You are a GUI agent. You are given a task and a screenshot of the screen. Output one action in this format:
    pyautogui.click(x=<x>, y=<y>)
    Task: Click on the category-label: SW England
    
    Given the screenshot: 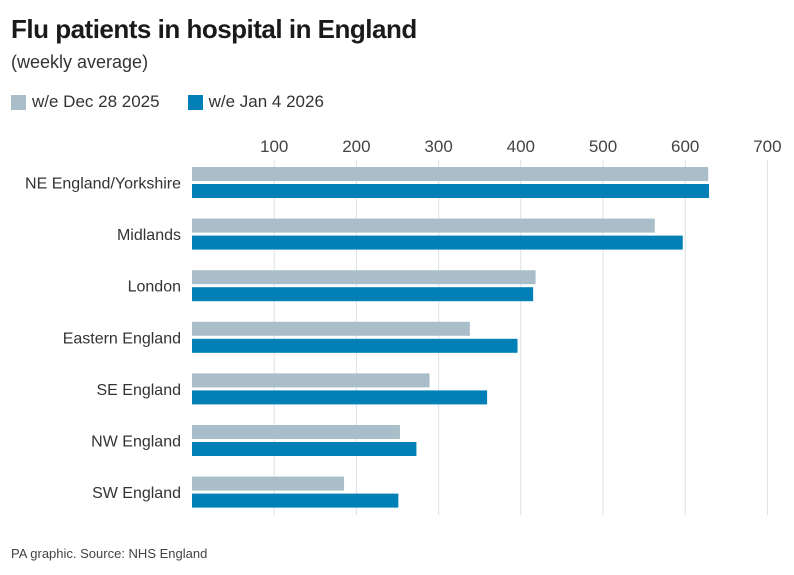 What is the action you would take?
    pyautogui.click(x=136, y=493)
    